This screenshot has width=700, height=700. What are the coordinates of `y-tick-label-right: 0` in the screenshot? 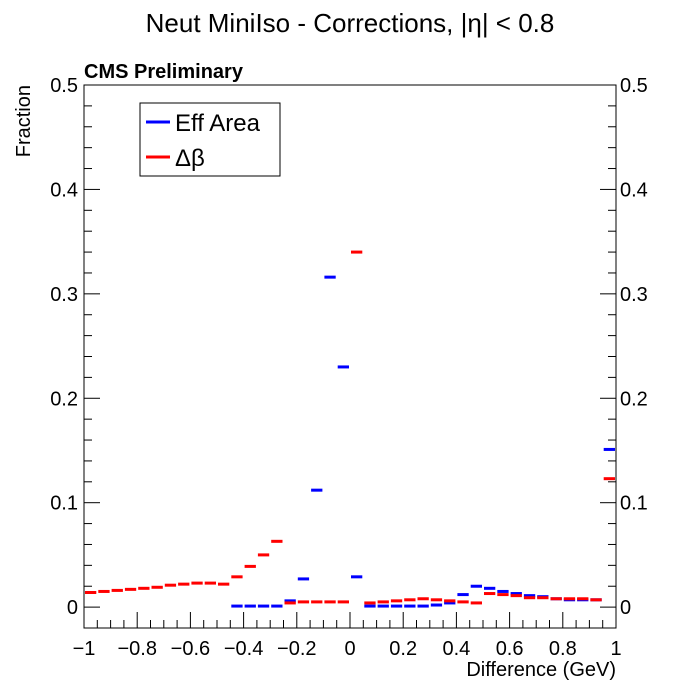 It's located at (625, 608).